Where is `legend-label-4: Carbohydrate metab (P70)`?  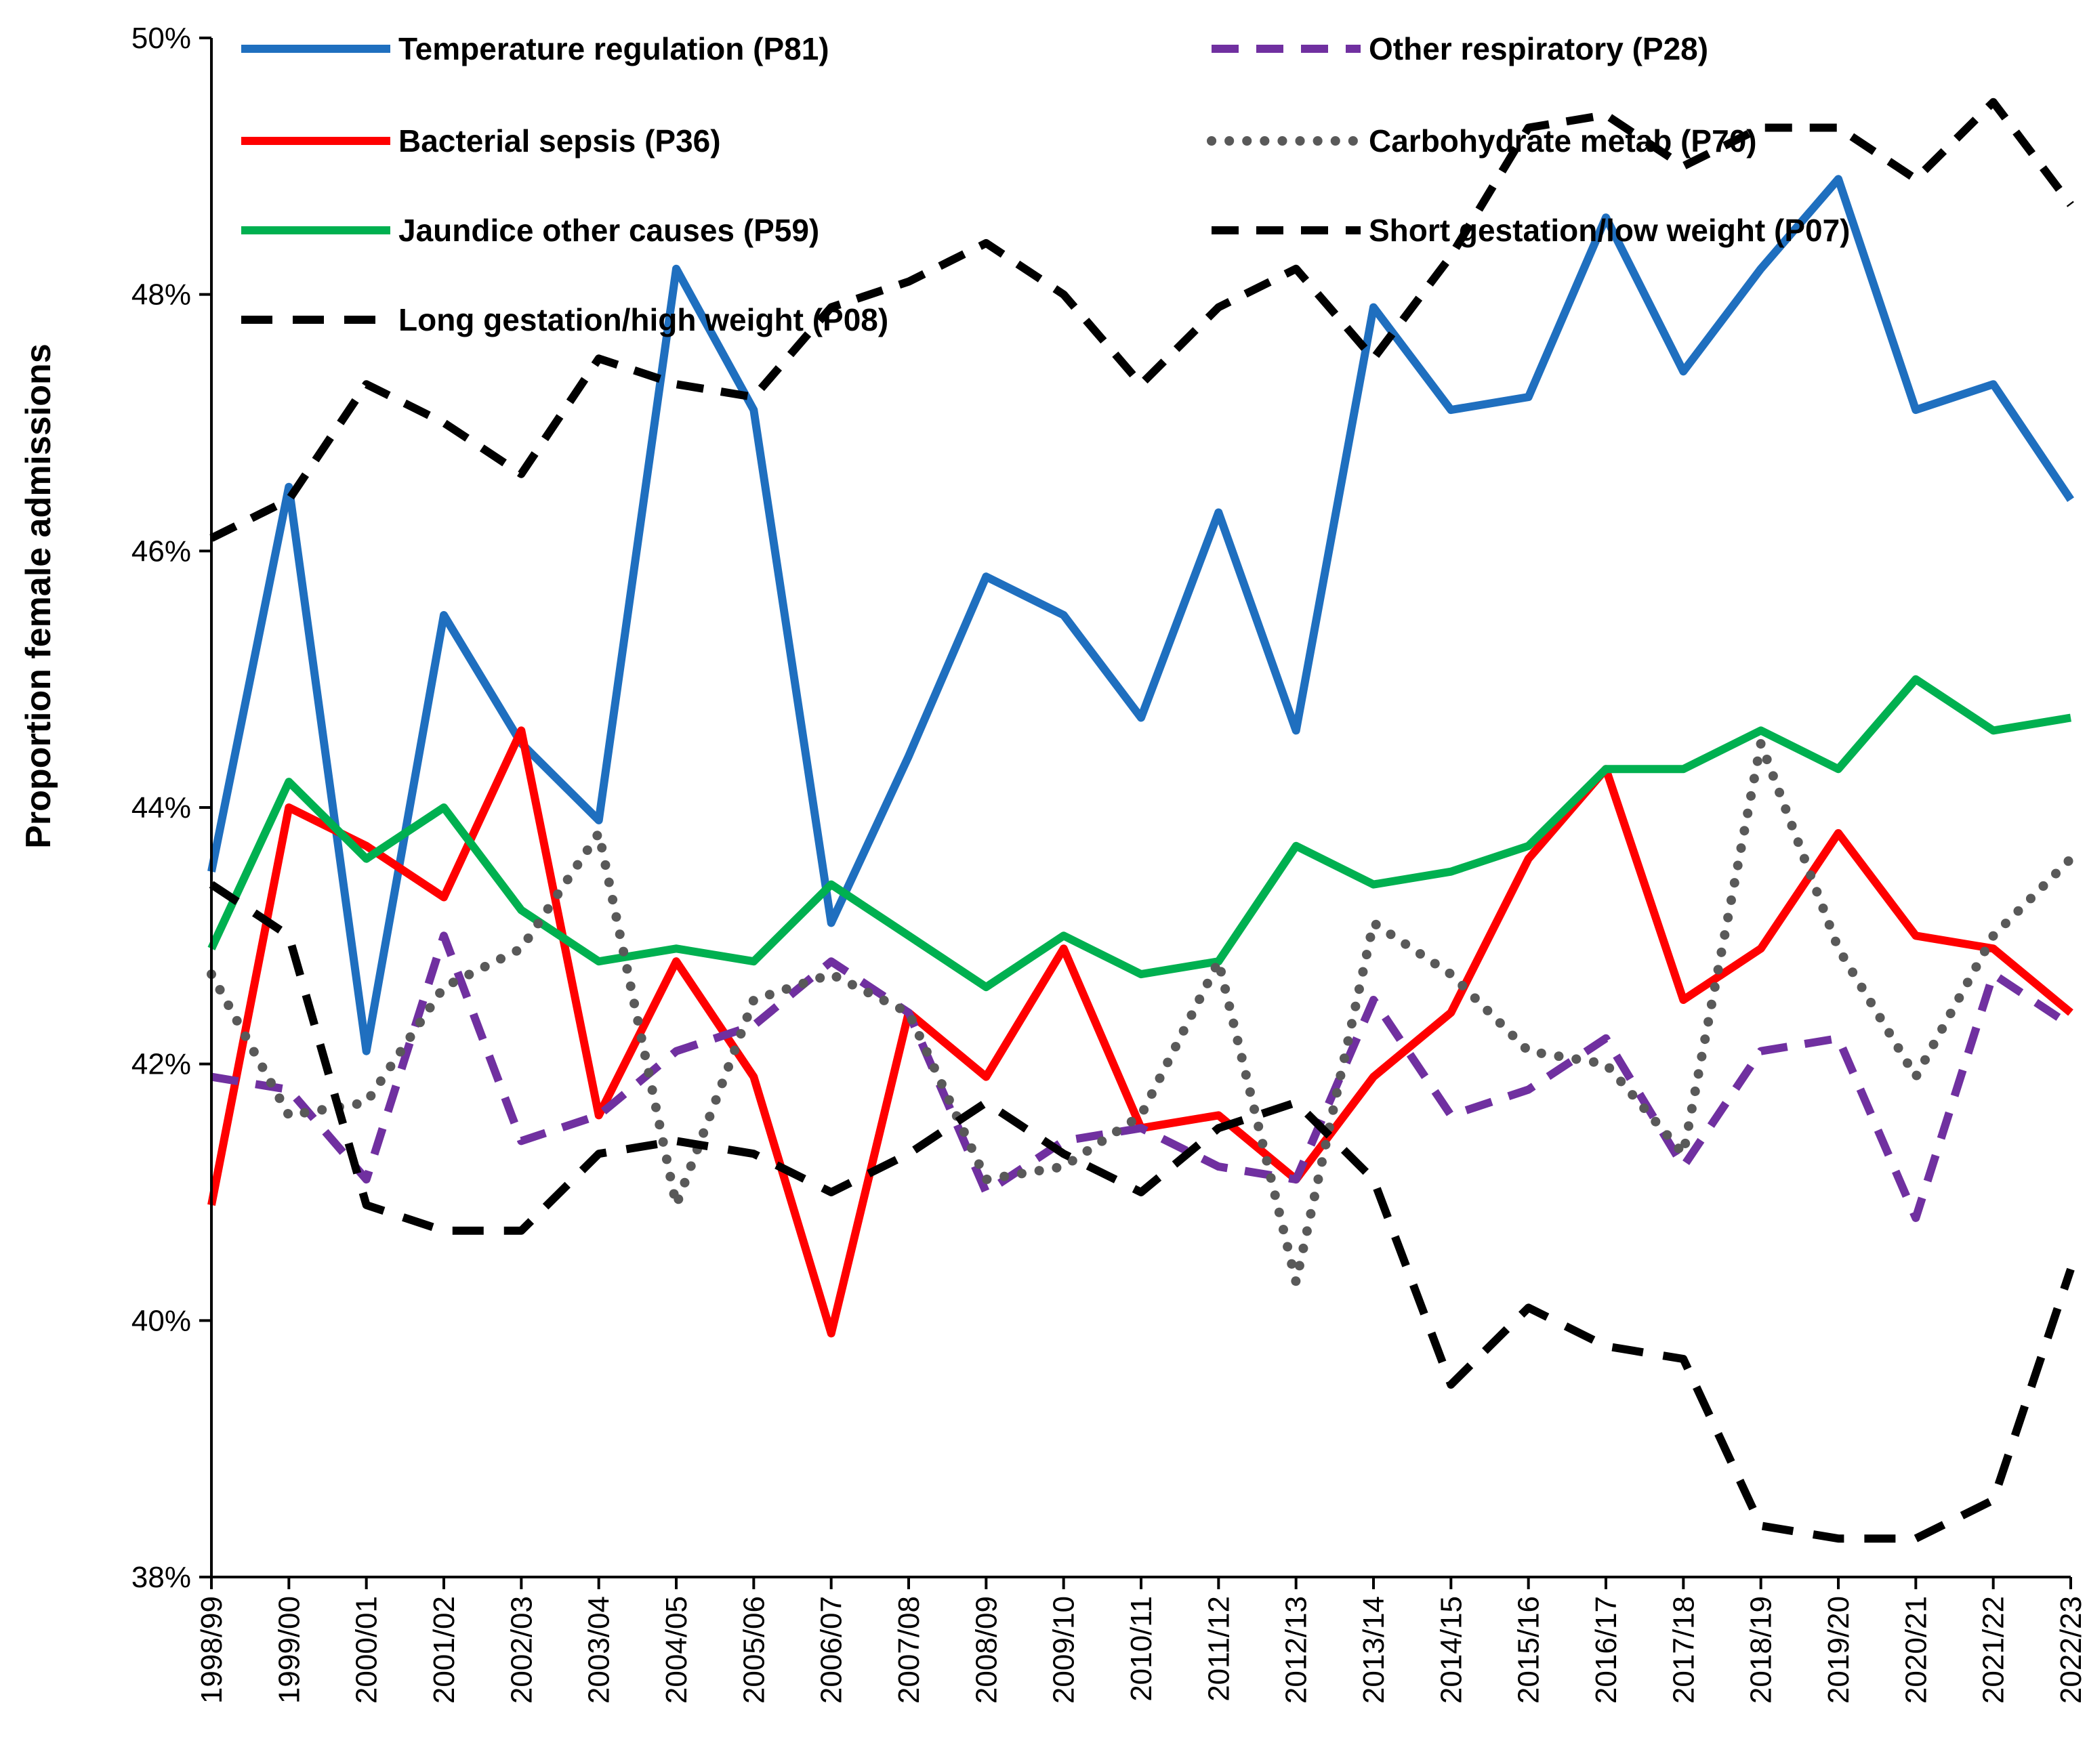 legend-label-4: Carbohydrate metab (P70) is located at coordinates (1563, 141).